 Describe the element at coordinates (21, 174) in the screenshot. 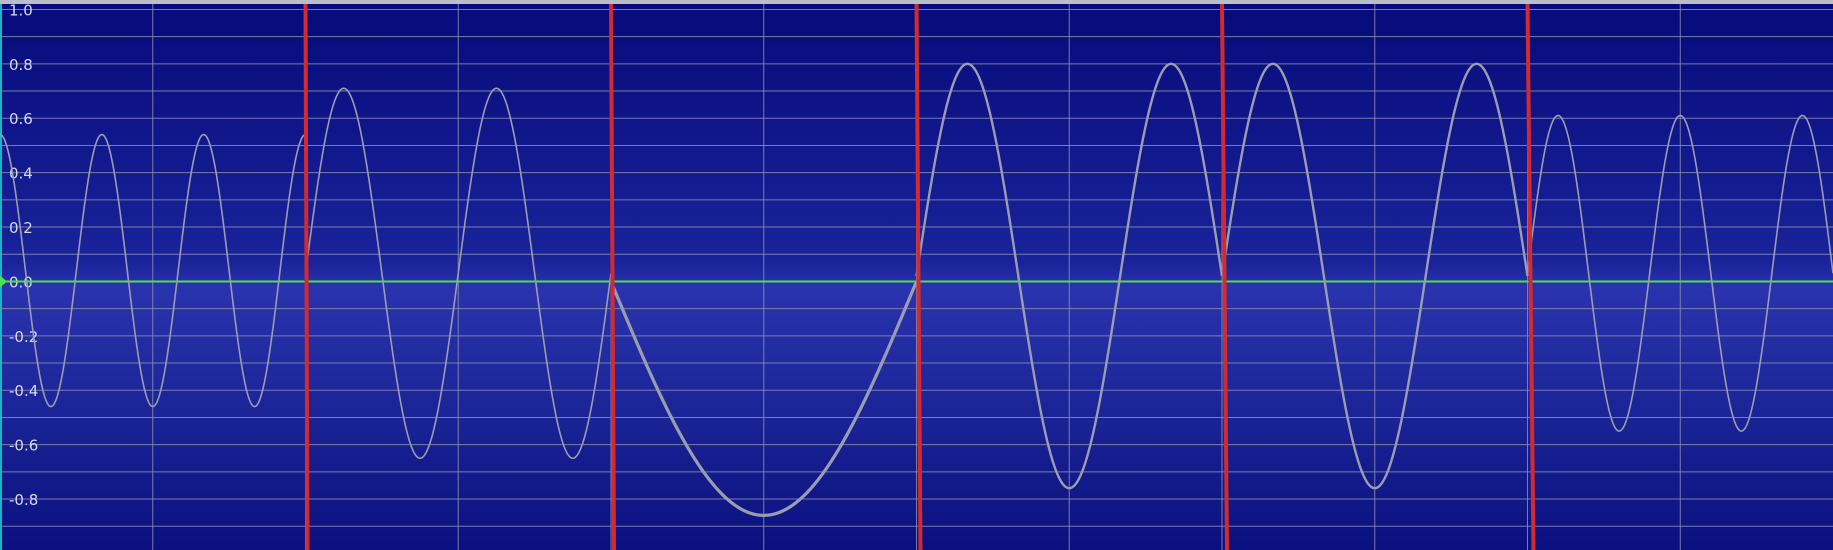

I see `y-tick-label: 0.4` at that location.